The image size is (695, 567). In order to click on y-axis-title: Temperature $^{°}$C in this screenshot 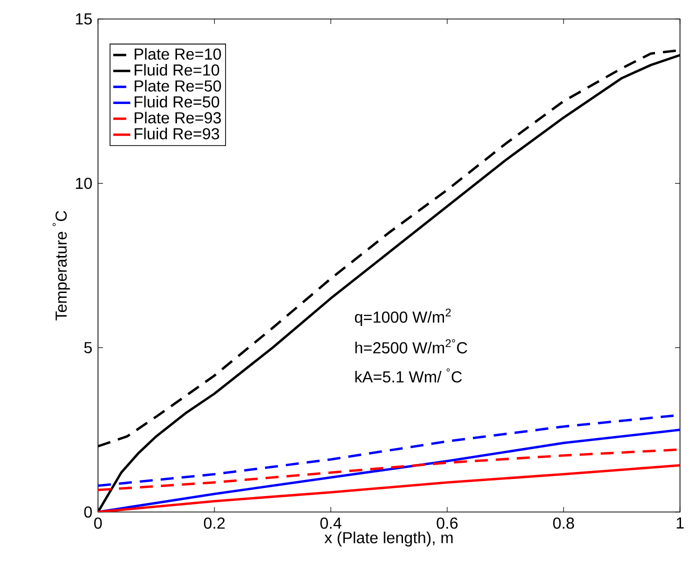, I will do `click(61, 265)`.